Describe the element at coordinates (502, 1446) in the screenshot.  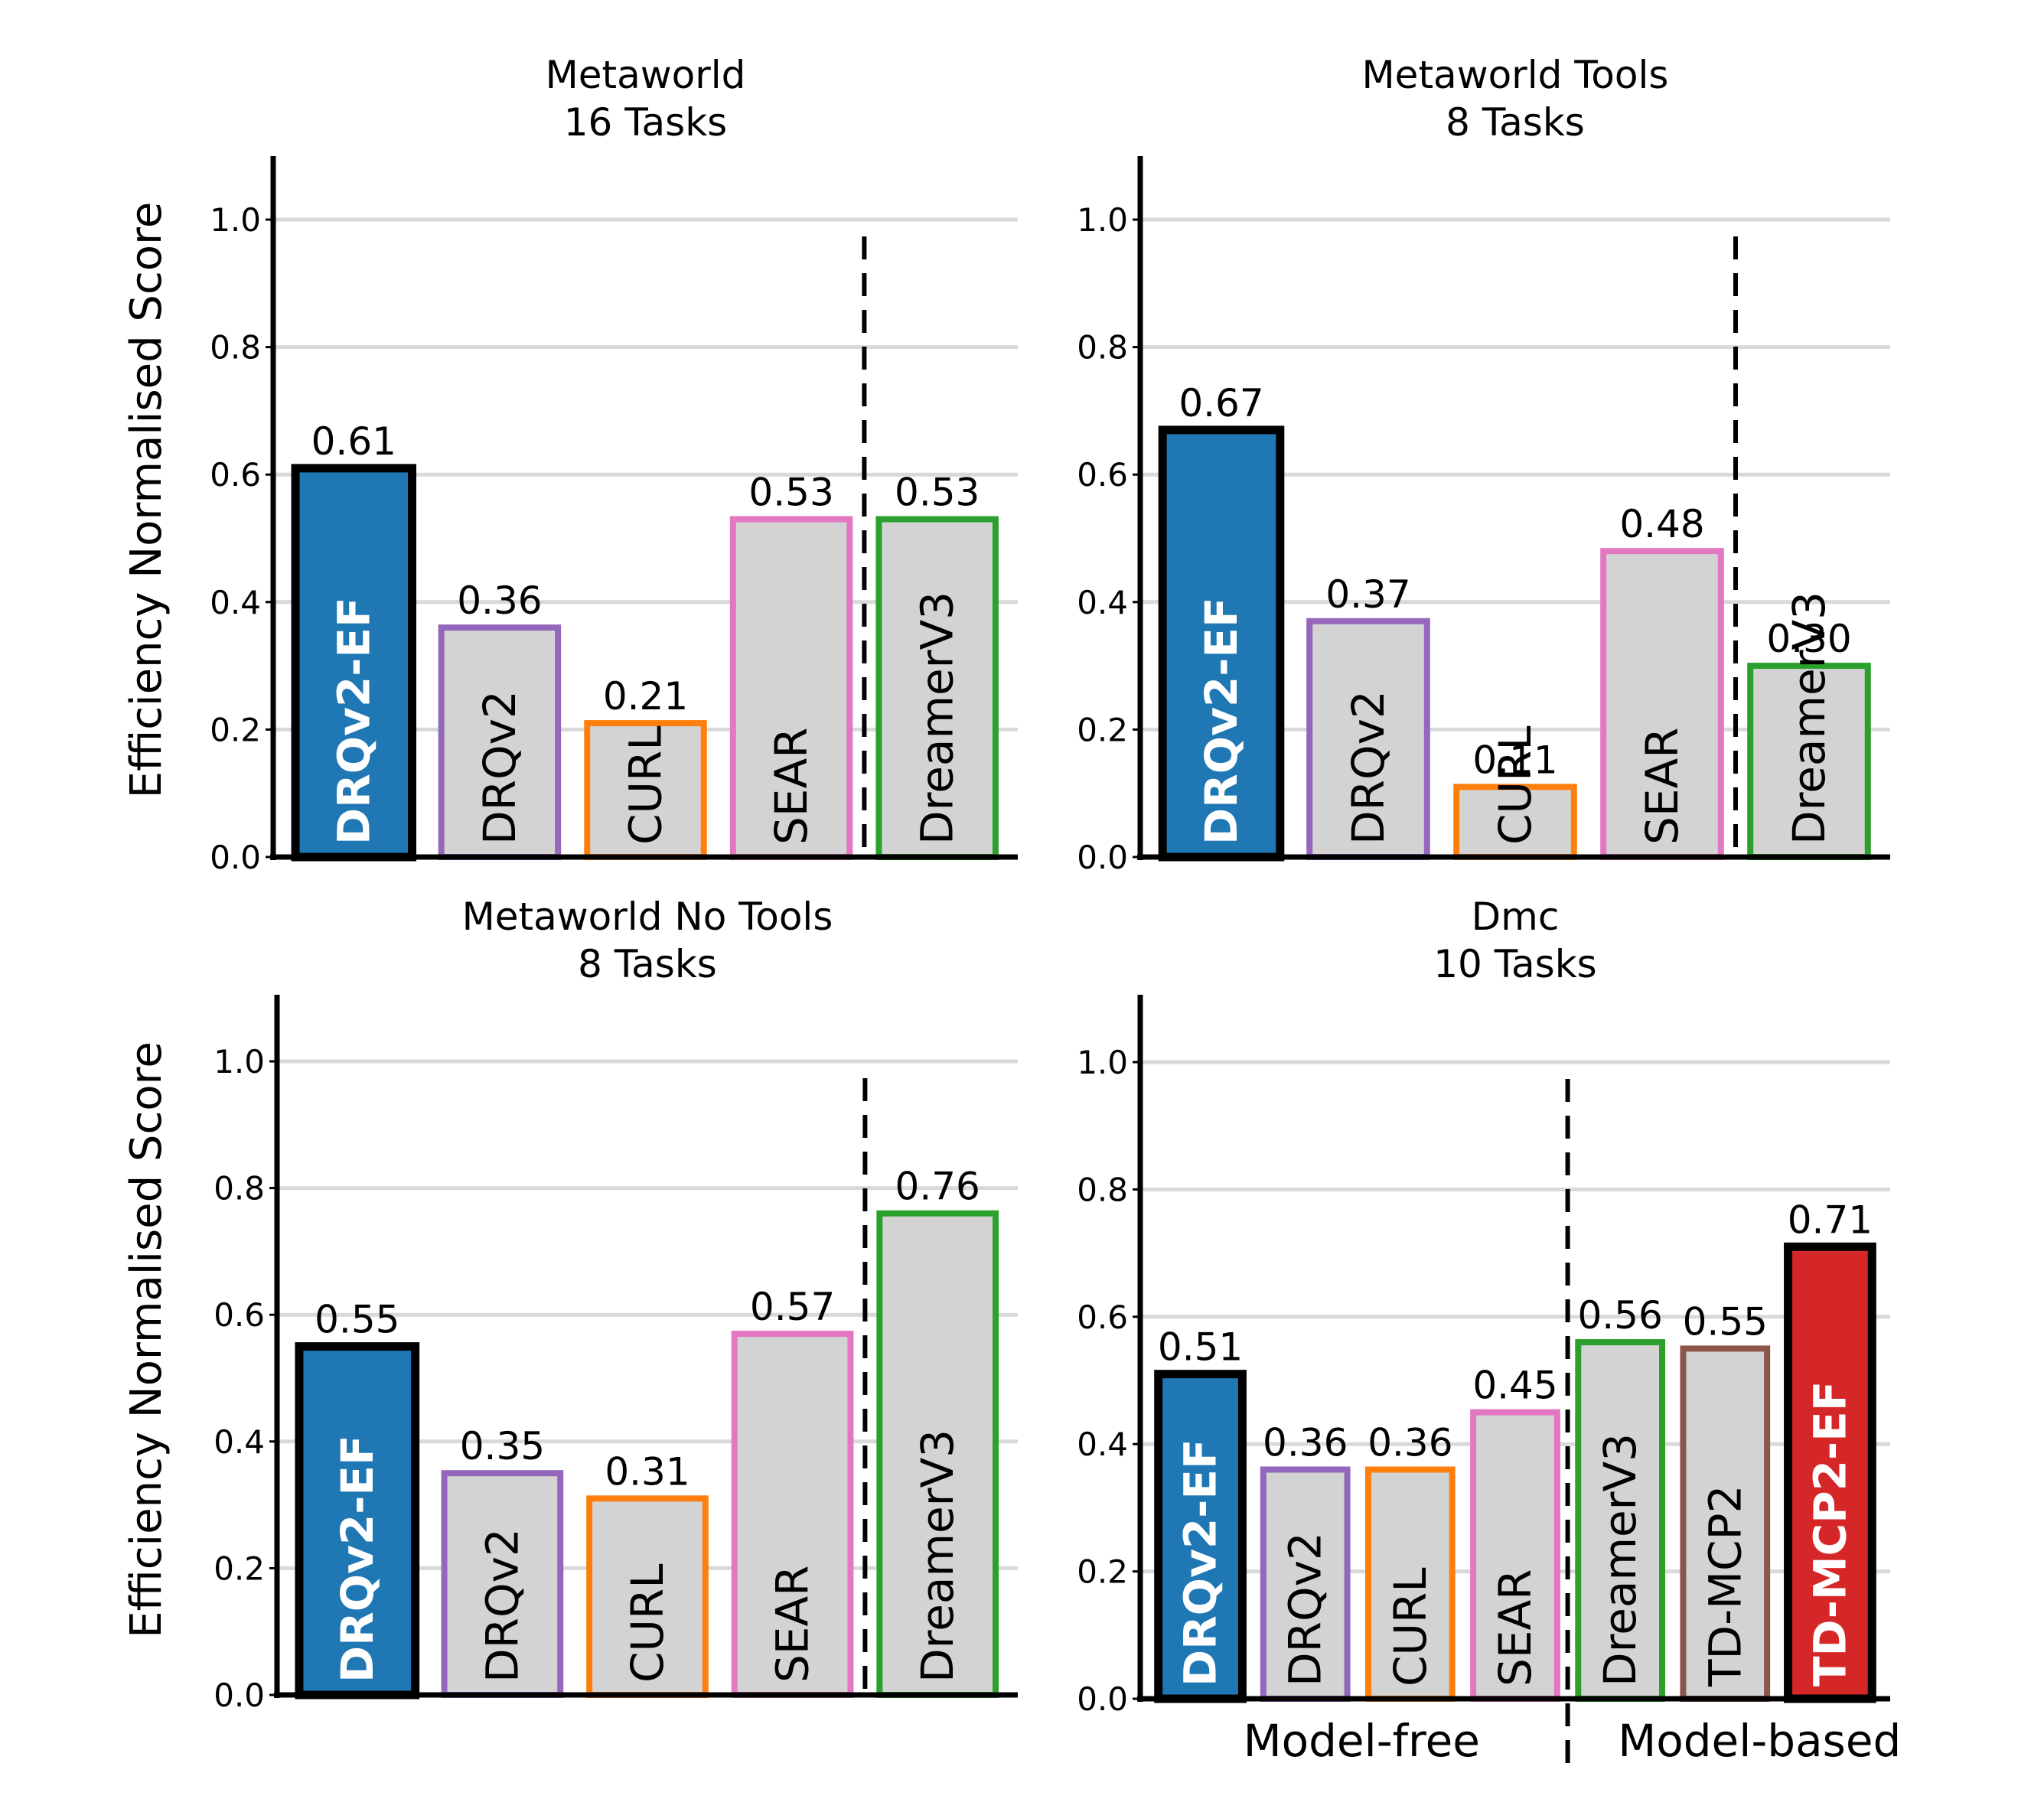
I see `value-label: 0.35` at that location.